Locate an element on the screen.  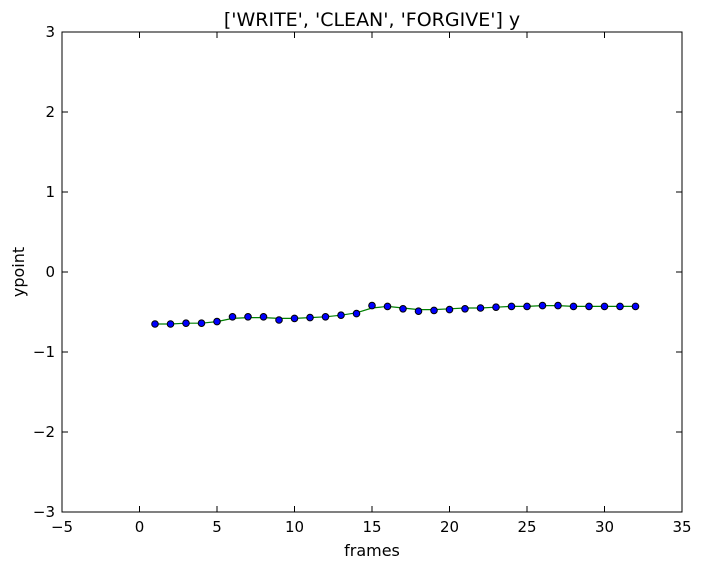
y-tick-label: −2 is located at coordinates (44, 432).